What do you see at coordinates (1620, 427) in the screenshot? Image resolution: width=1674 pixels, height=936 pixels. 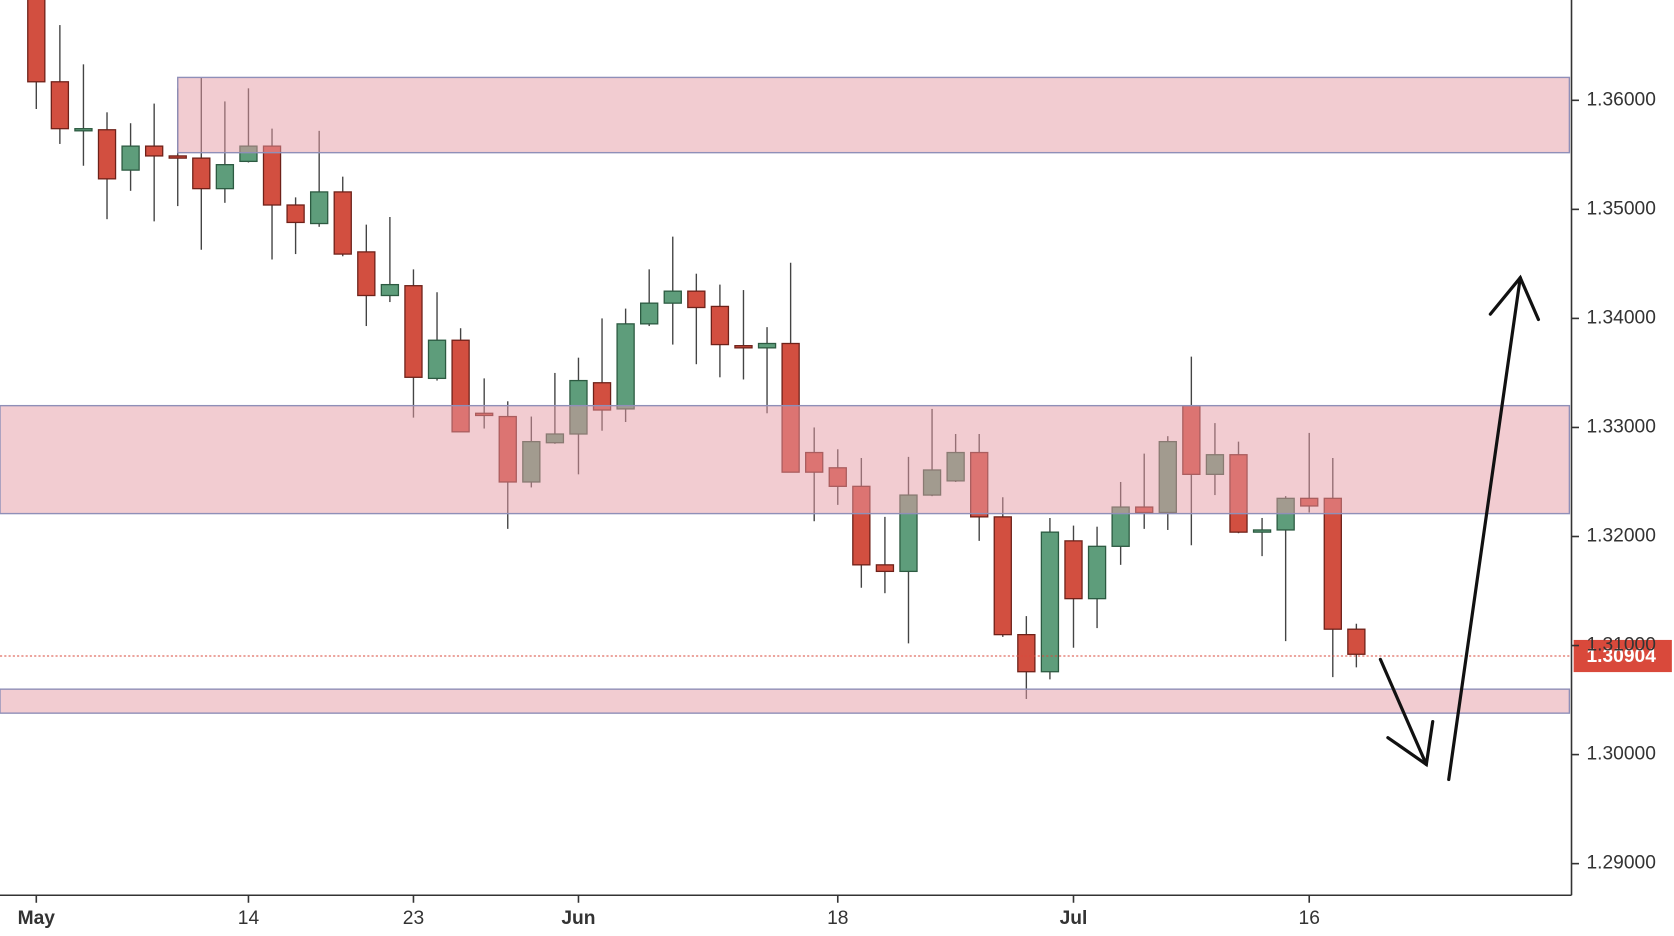 I see `y-tick-label: 1.33000` at bounding box center [1620, 427].